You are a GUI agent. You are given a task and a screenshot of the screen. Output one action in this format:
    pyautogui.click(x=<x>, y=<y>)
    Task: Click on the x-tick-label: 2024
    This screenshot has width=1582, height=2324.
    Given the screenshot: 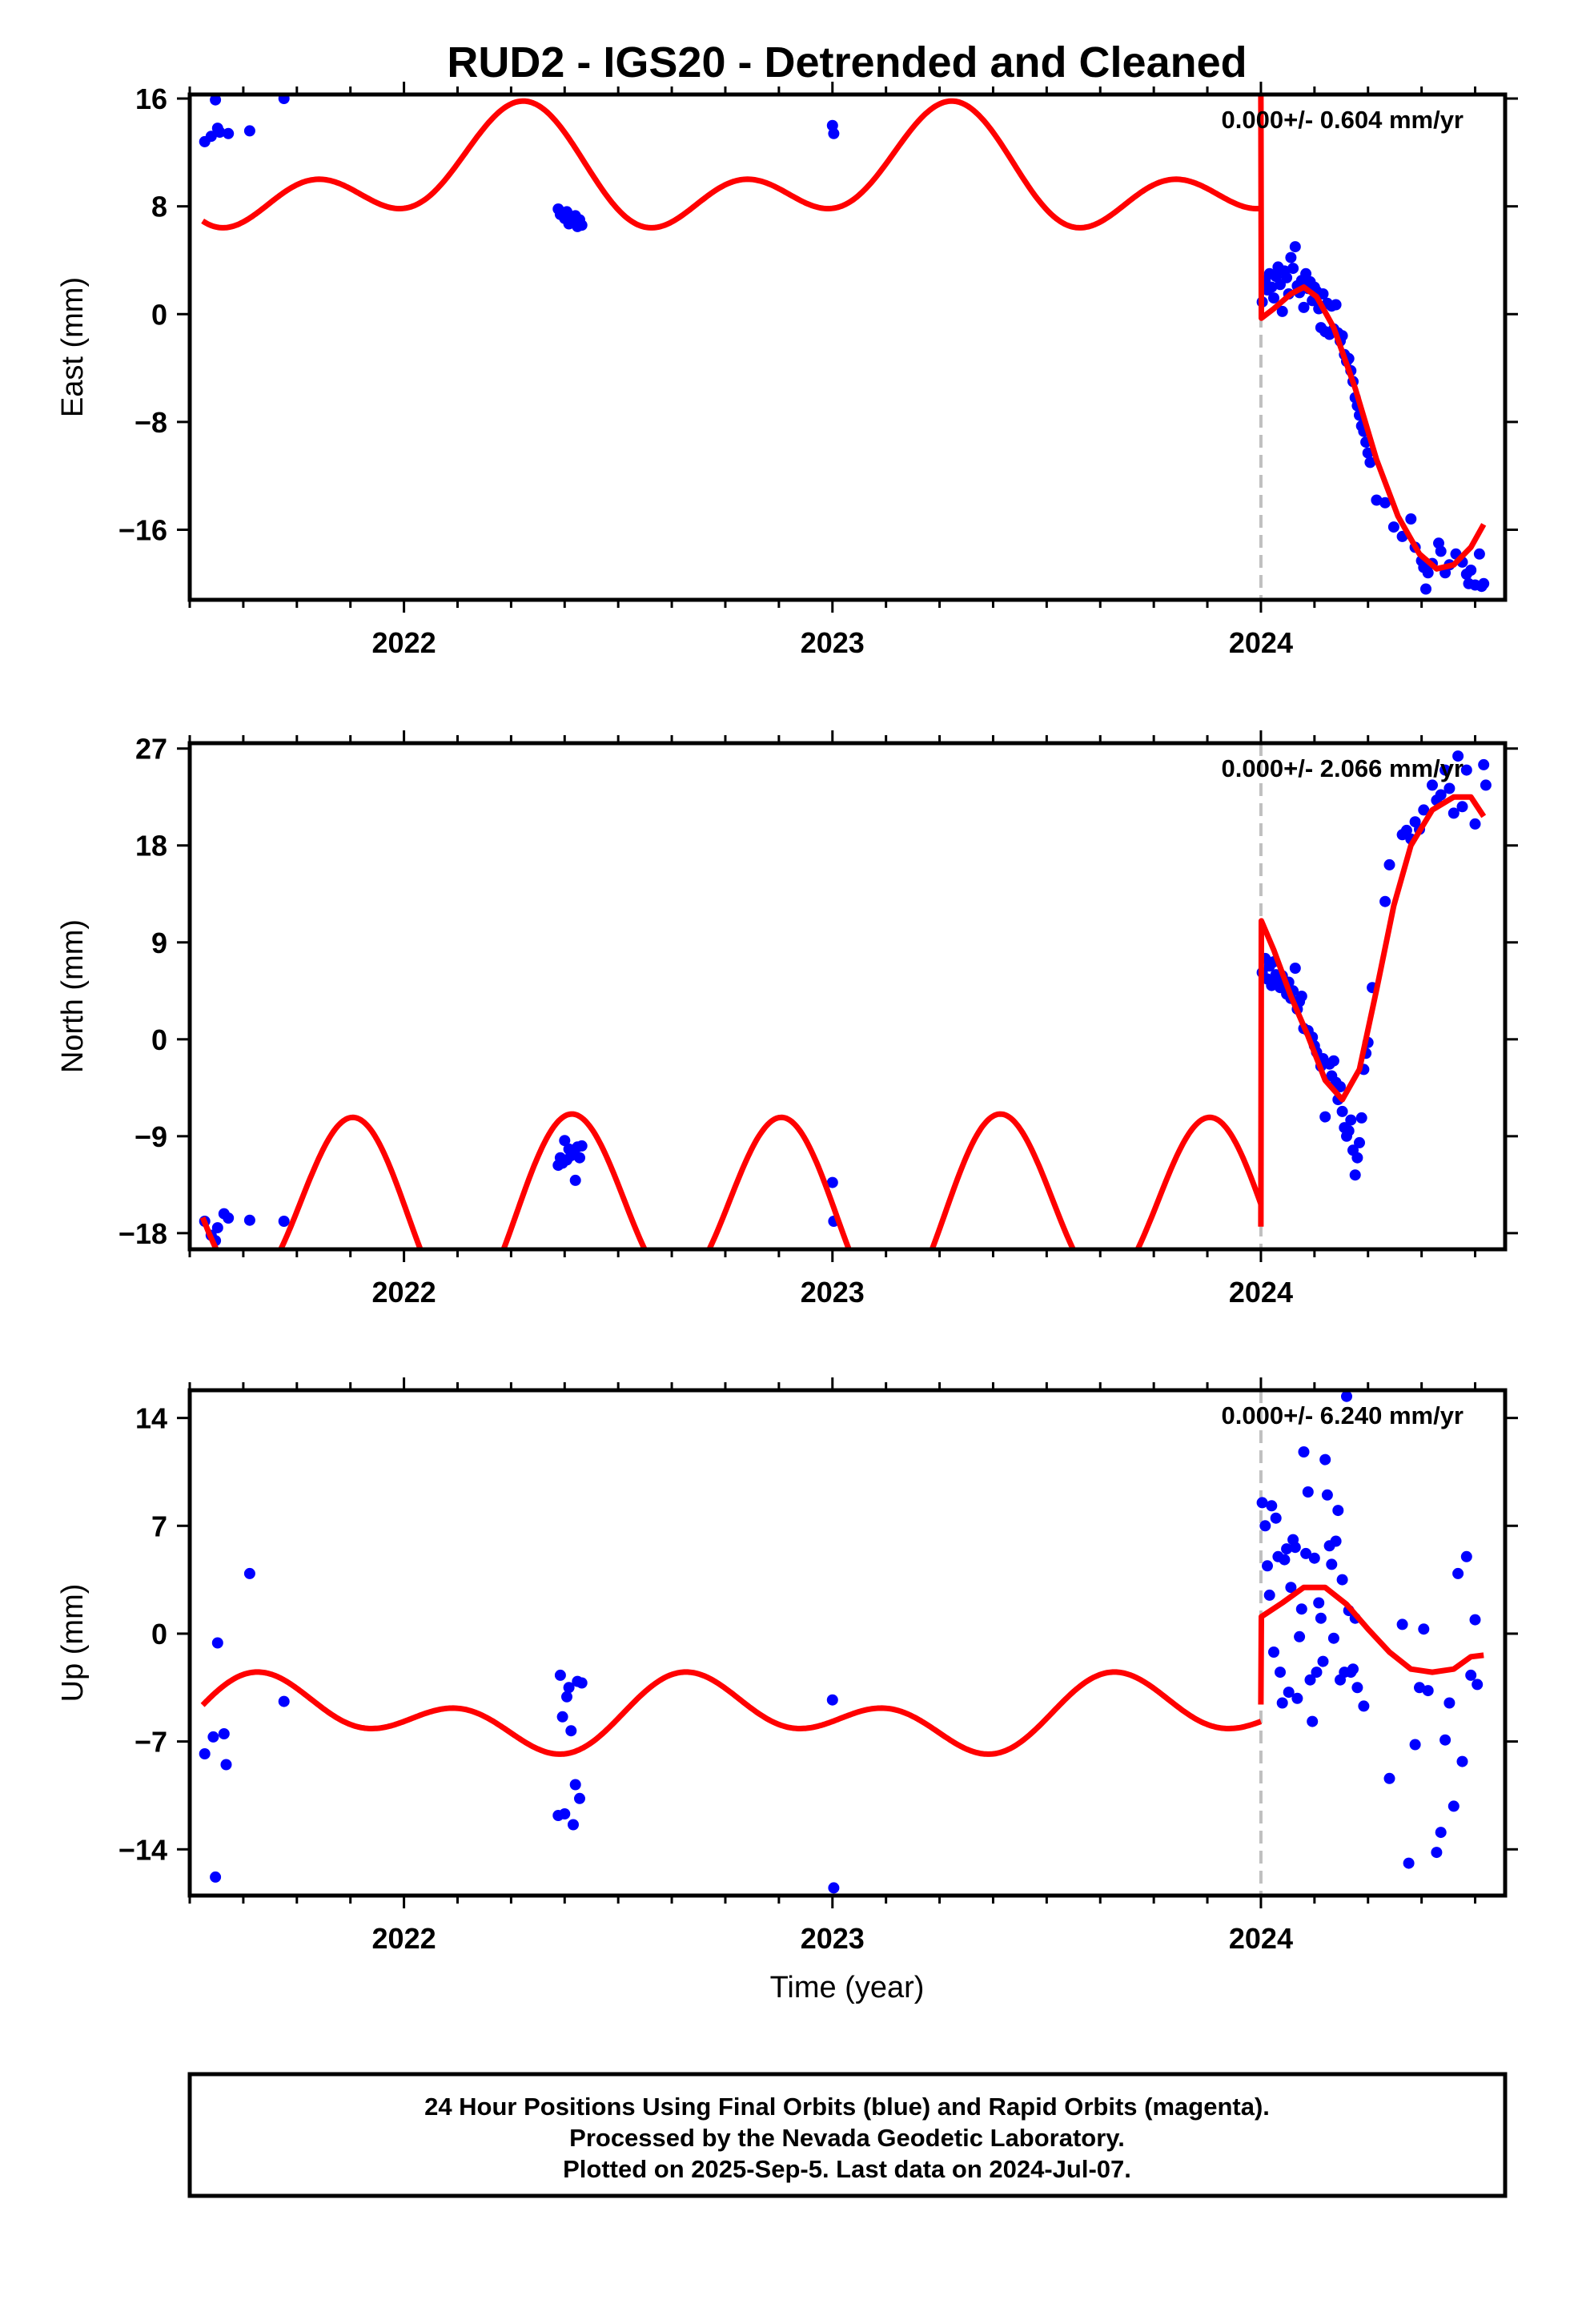 What is the action you would take?
    pyautogui.click(x=1261, y=642)
    